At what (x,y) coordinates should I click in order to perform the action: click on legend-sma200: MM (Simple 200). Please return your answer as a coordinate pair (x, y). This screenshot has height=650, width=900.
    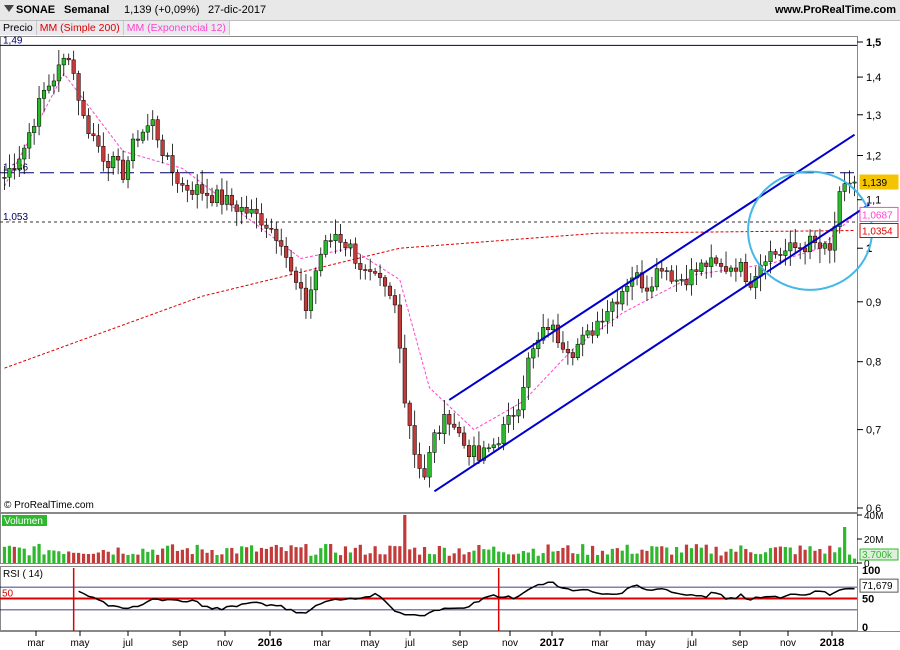
    Looking at the image, I should click on (80, 28).